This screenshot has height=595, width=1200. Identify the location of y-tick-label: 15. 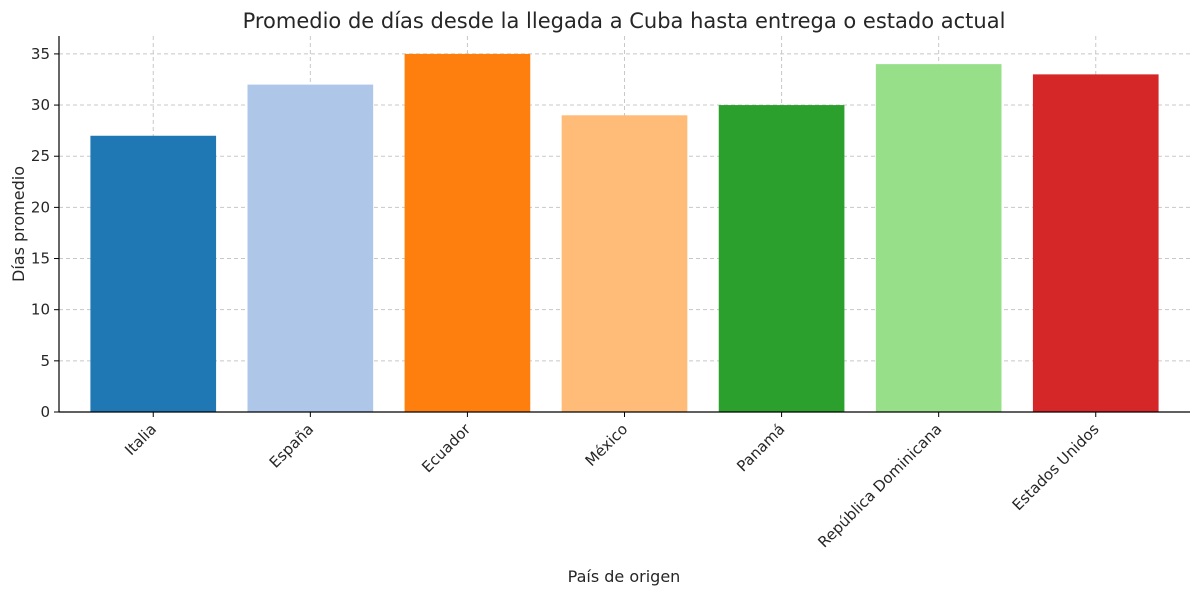
(40, 259).